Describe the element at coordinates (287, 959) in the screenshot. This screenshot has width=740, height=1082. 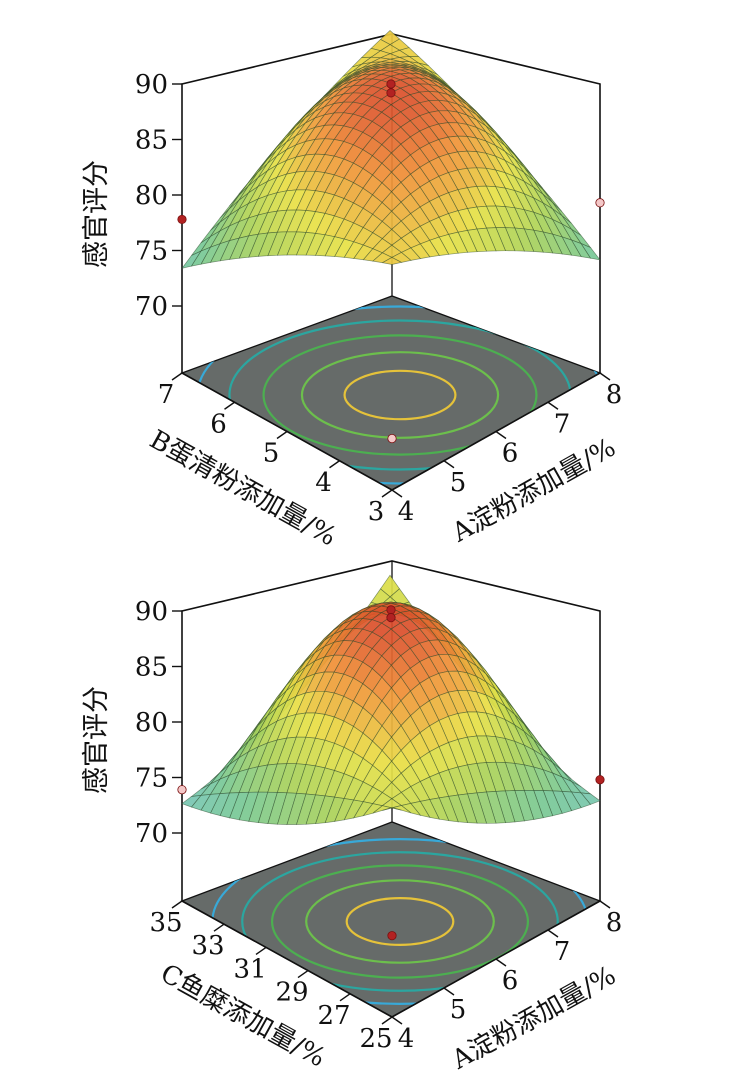
I see `y-axis-line` at that location.